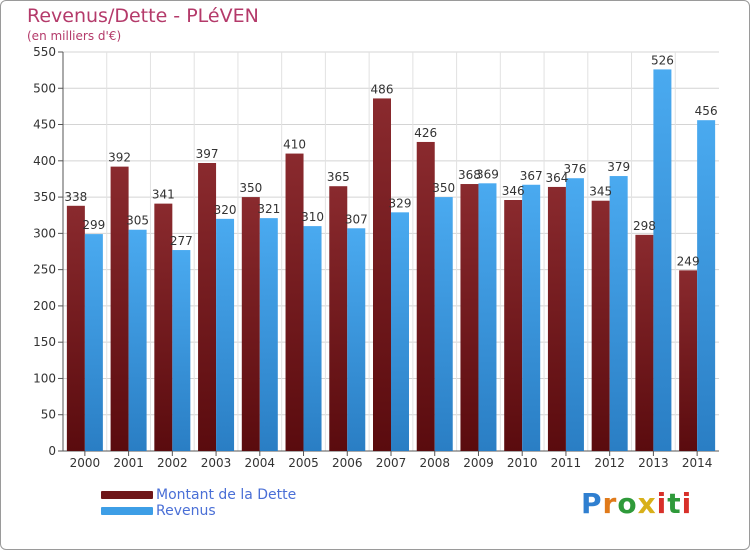 Image resolution: width=750 pixels, height=550 pixels. I want to click on logo-letter: o, so click(627, 503).